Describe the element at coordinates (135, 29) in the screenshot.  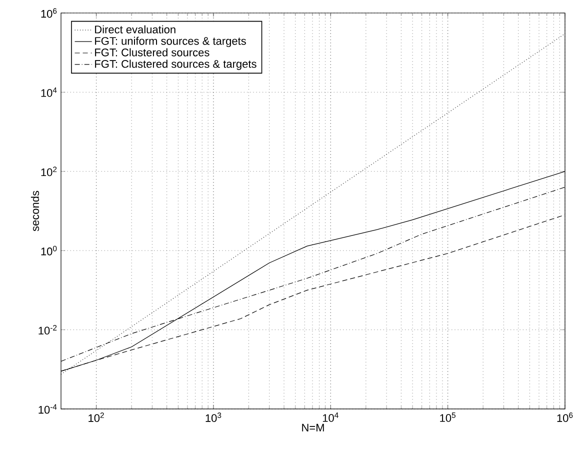
I see `legend-label: Direct evaluation` at that location.